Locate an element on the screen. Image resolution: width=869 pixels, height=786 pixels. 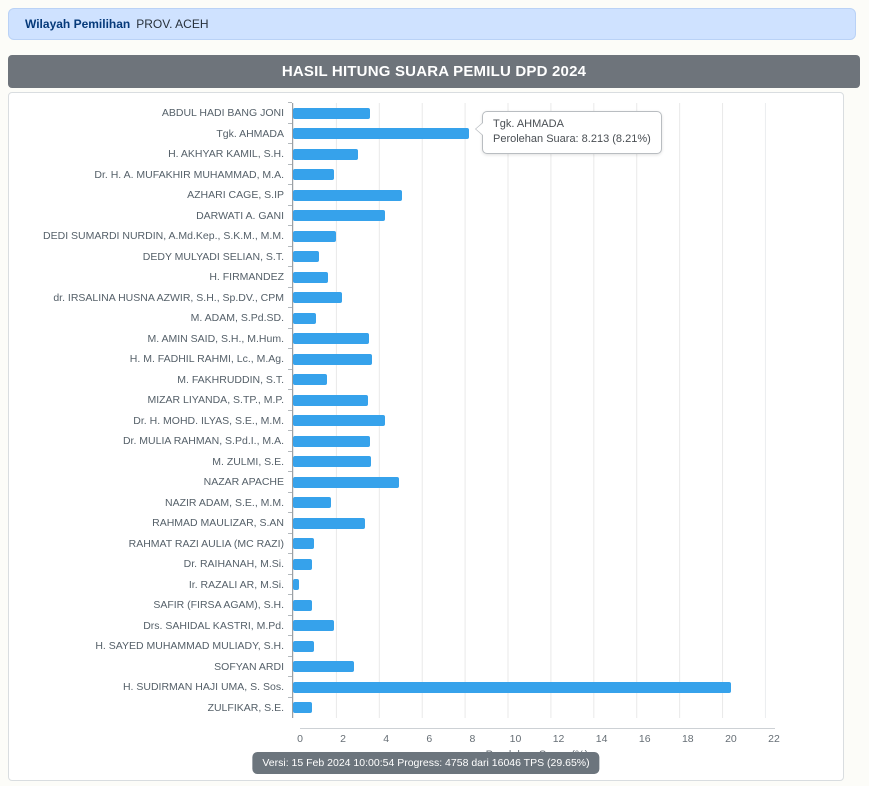
x-tick-label: 18 is located at coordinates (687, 739).